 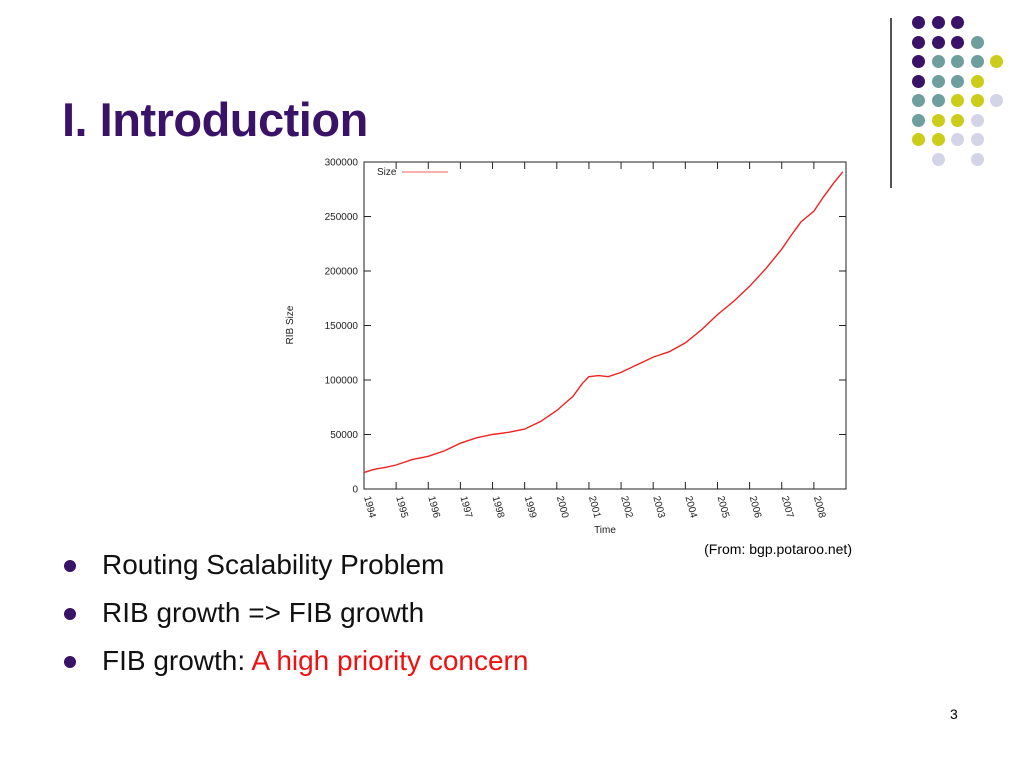 I want to click on x-tick-label: 1994, so click(x=369, y=507).